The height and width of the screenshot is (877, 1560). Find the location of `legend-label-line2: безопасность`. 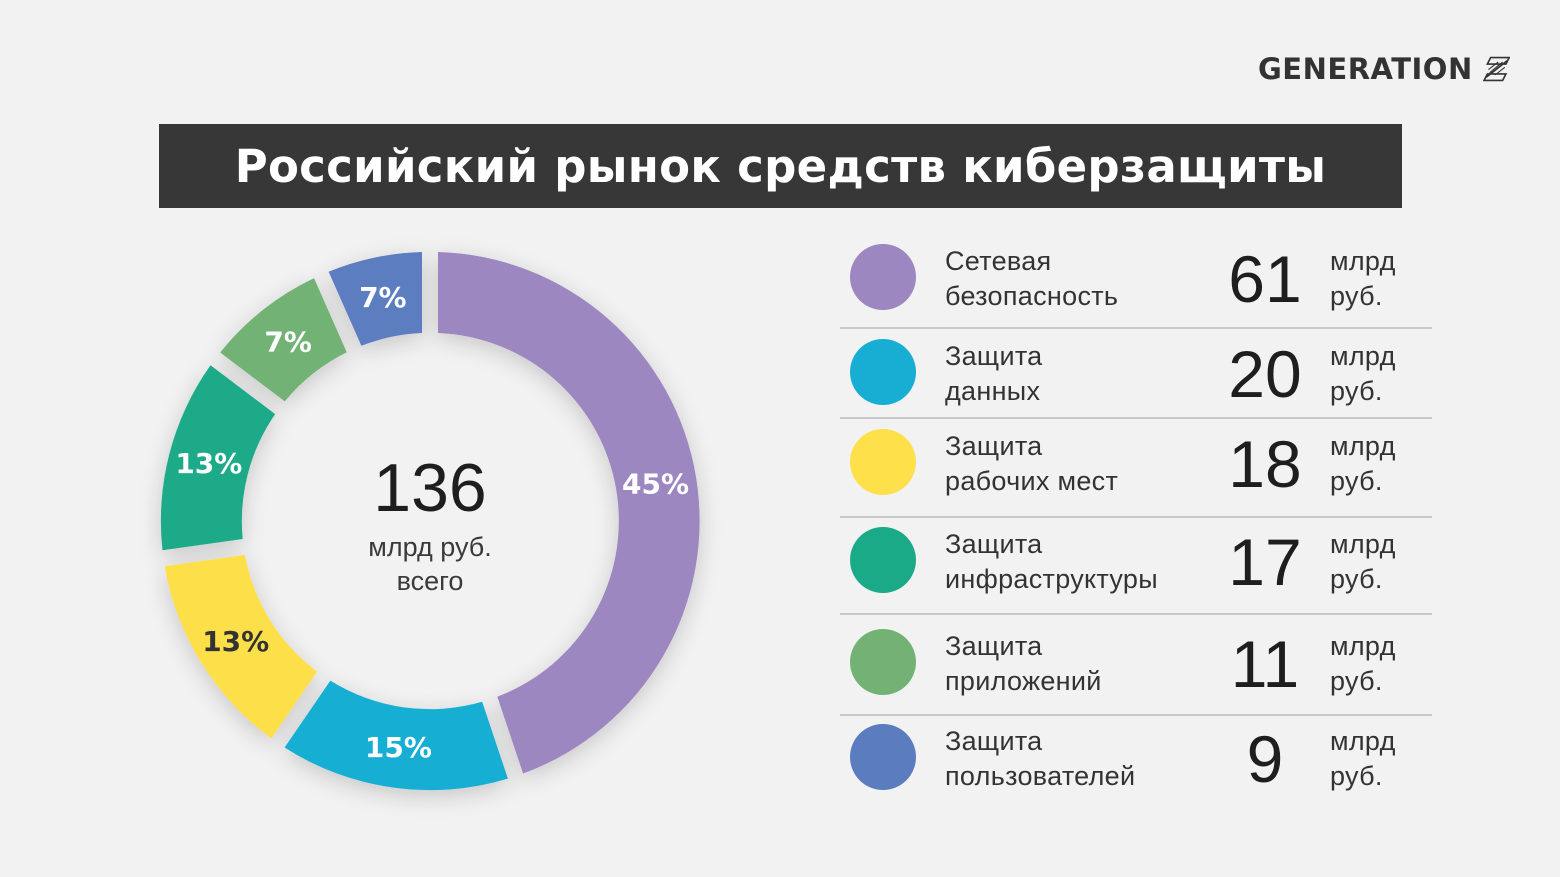

legend-label-line2: безопасность is located at coordinates (1032, 296).